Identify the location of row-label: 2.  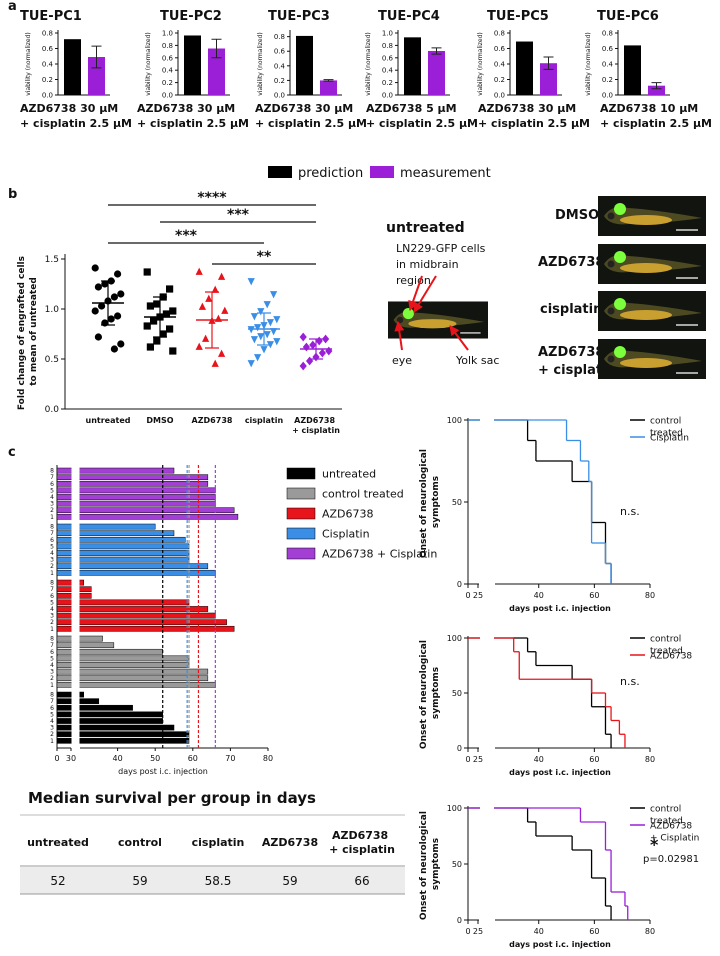
(52, 510).